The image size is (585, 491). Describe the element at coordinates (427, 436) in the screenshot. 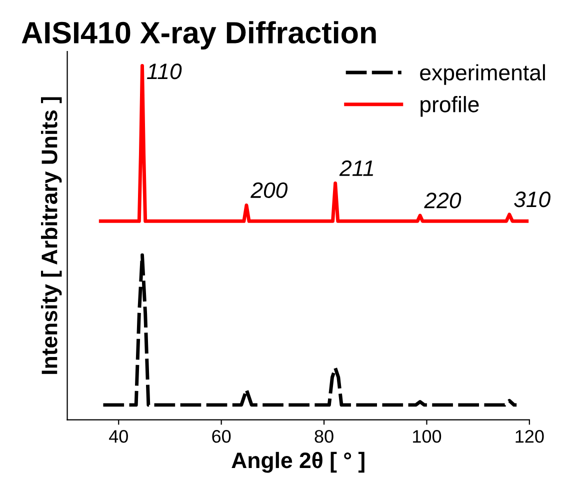

I see `x-tick-label: 100` at that location.